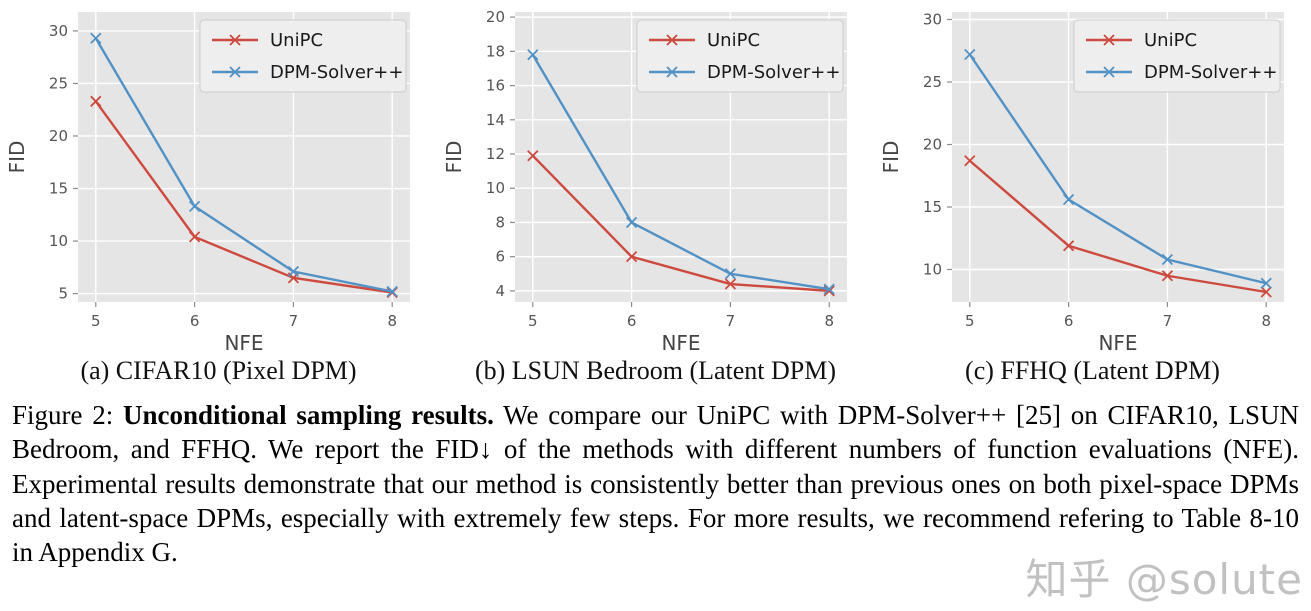 The width and height of the screenshot is (1311, 611). What do you see at coordinates (495, 51) in the screenshot?
I see `y-tick-label: 18` at bounding box center [495, 51].